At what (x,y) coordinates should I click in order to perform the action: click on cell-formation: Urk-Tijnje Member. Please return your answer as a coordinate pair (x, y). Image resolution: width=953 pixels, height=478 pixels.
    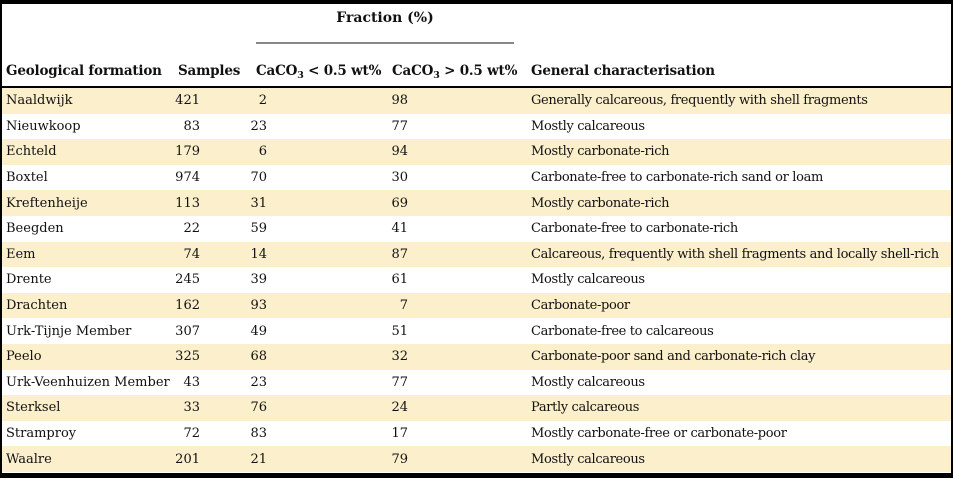
    Looking at the image, I should click on (69, 331).